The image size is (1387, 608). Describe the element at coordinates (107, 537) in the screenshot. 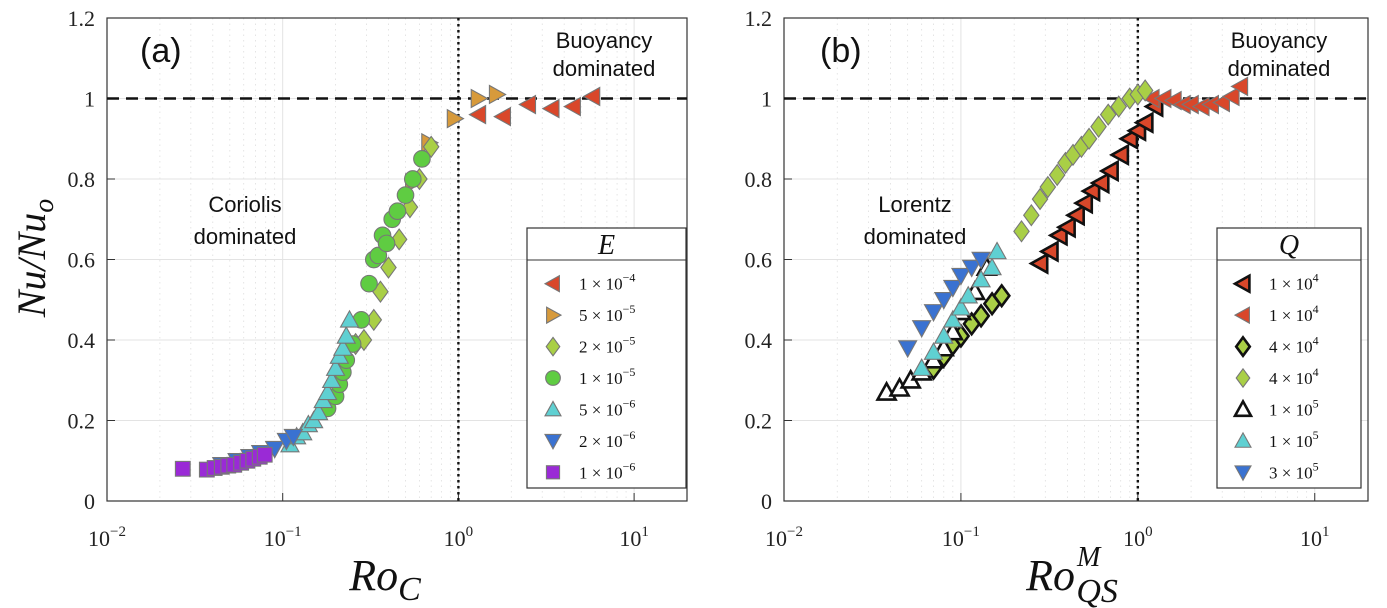

I see `x-tick-label: 10⁻²` at that location.